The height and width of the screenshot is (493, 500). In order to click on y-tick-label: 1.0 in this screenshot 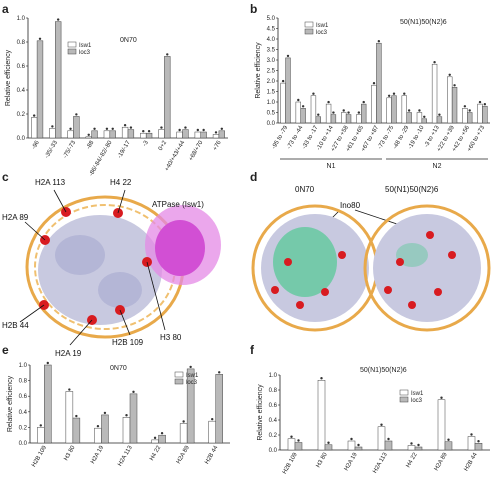, I will do `click(271, 103)`.